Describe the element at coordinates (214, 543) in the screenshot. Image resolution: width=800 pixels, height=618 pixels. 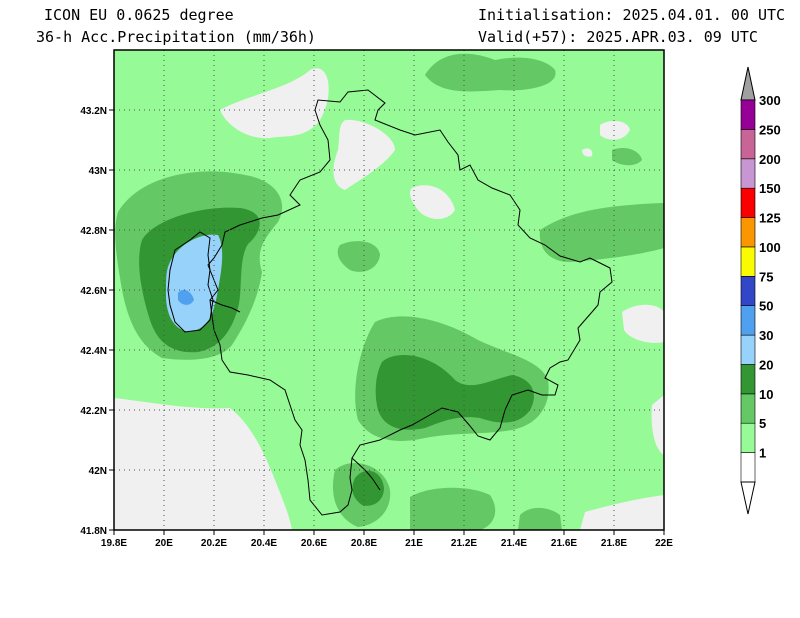
I see `x-tick-label: 20.2E` at that location.